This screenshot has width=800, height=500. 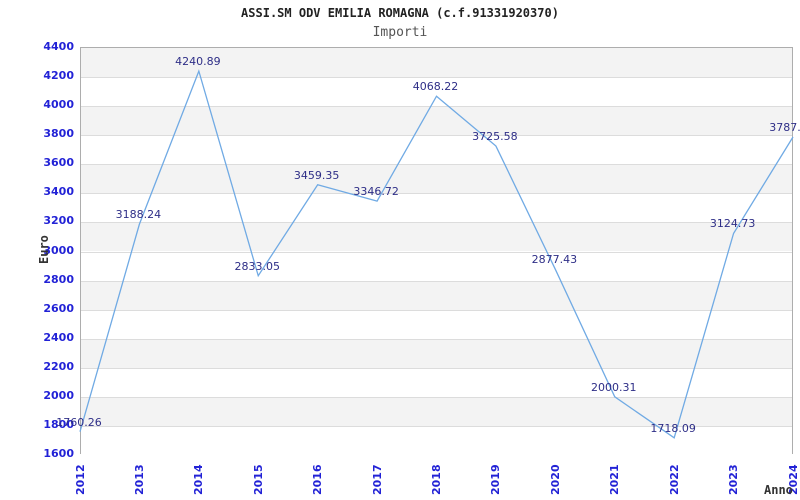 What do you see at coordinates (139, 479) in the screenshot?
I see `x-tick-label: 2013` at bounding box center [139, 479].